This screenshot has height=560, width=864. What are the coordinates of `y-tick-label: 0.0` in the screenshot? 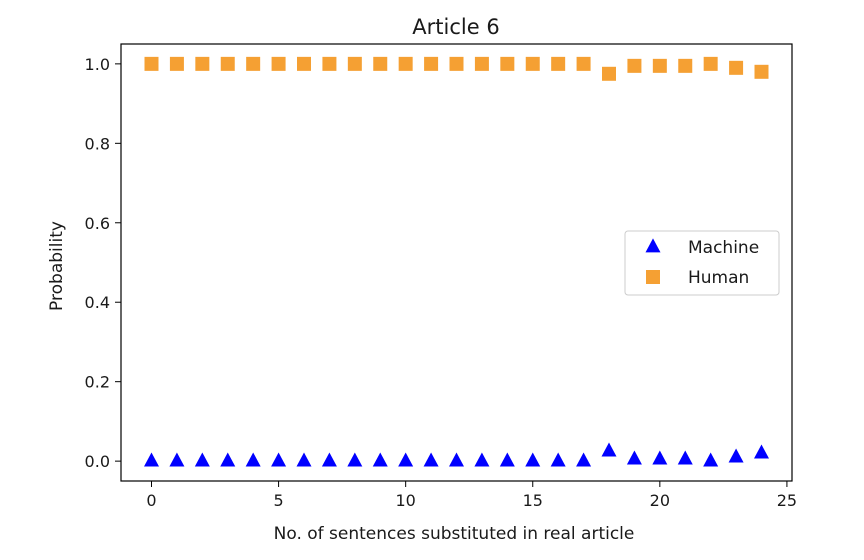 It's located at (97, 461).